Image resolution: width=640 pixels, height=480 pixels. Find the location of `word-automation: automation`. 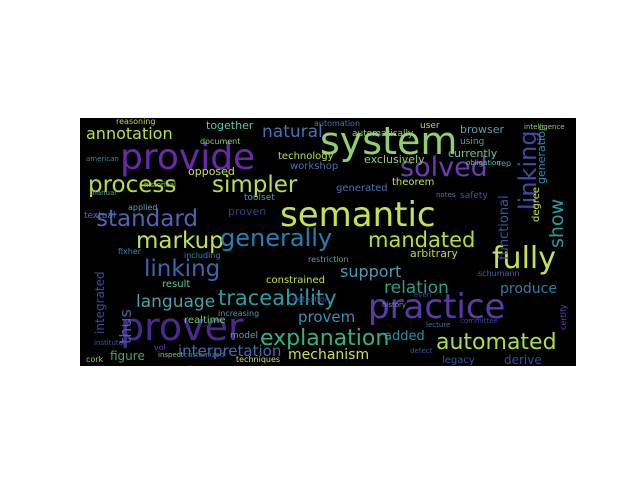

word-automation: automation is located at coordinates (337, 123).